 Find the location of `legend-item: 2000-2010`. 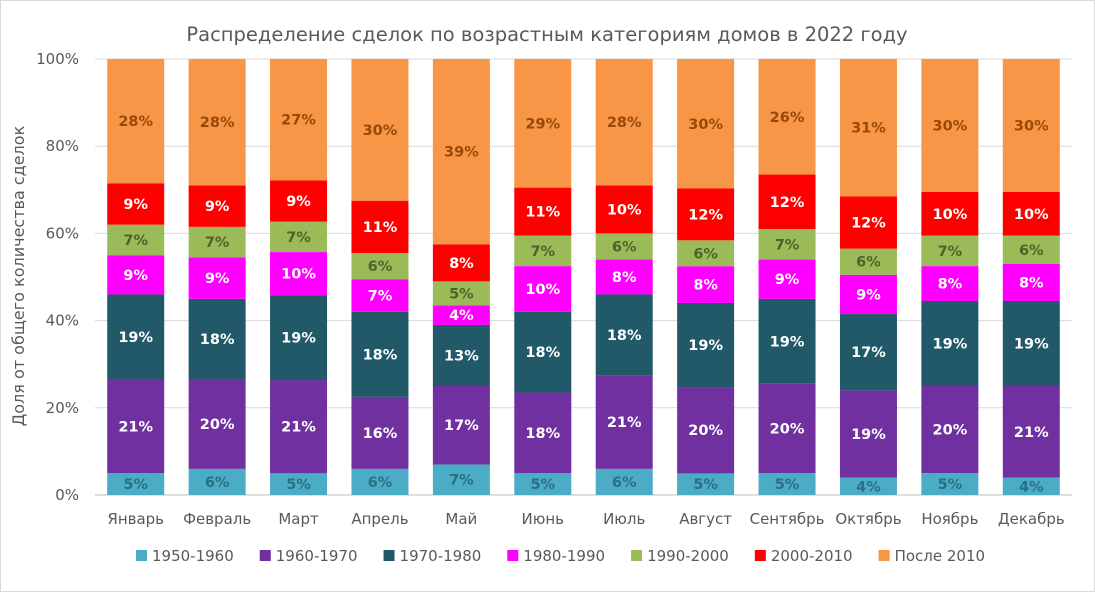

legend-item: 2000-2010 is located at coordinates (803, 556).